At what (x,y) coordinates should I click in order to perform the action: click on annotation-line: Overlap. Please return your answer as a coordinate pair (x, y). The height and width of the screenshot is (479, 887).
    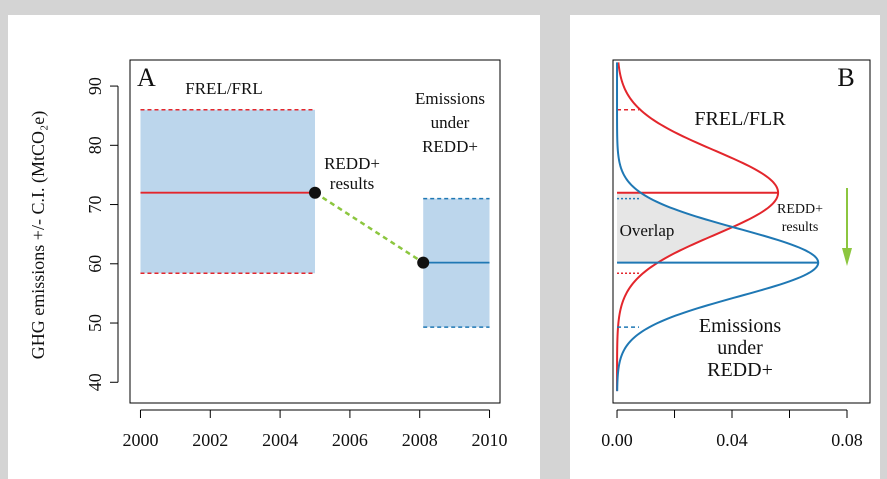
    Looking at the image, I should click on (647, 230).